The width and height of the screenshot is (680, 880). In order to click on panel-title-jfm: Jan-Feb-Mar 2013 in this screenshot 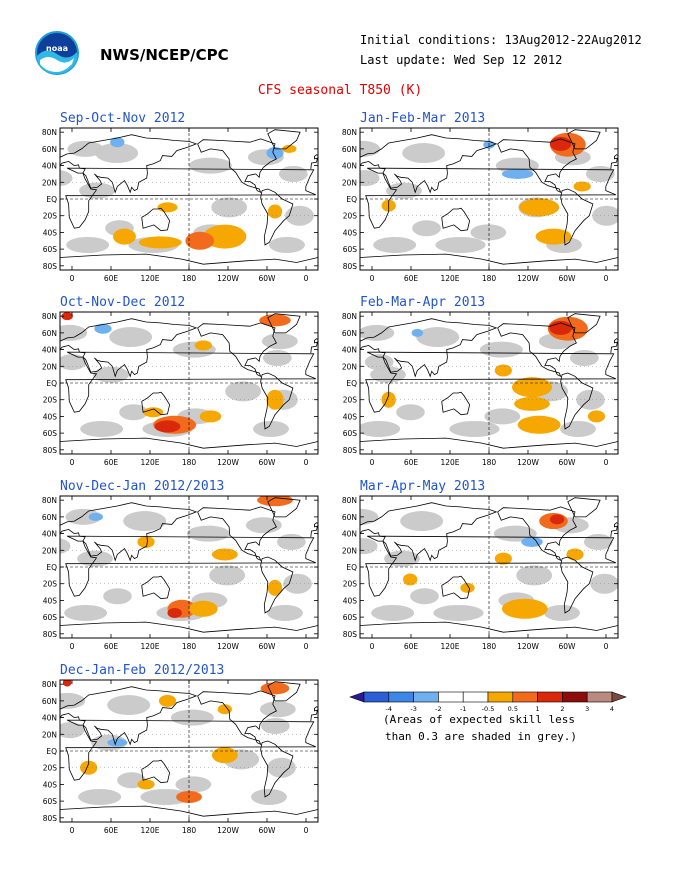, I will do `click(423, 118)`.